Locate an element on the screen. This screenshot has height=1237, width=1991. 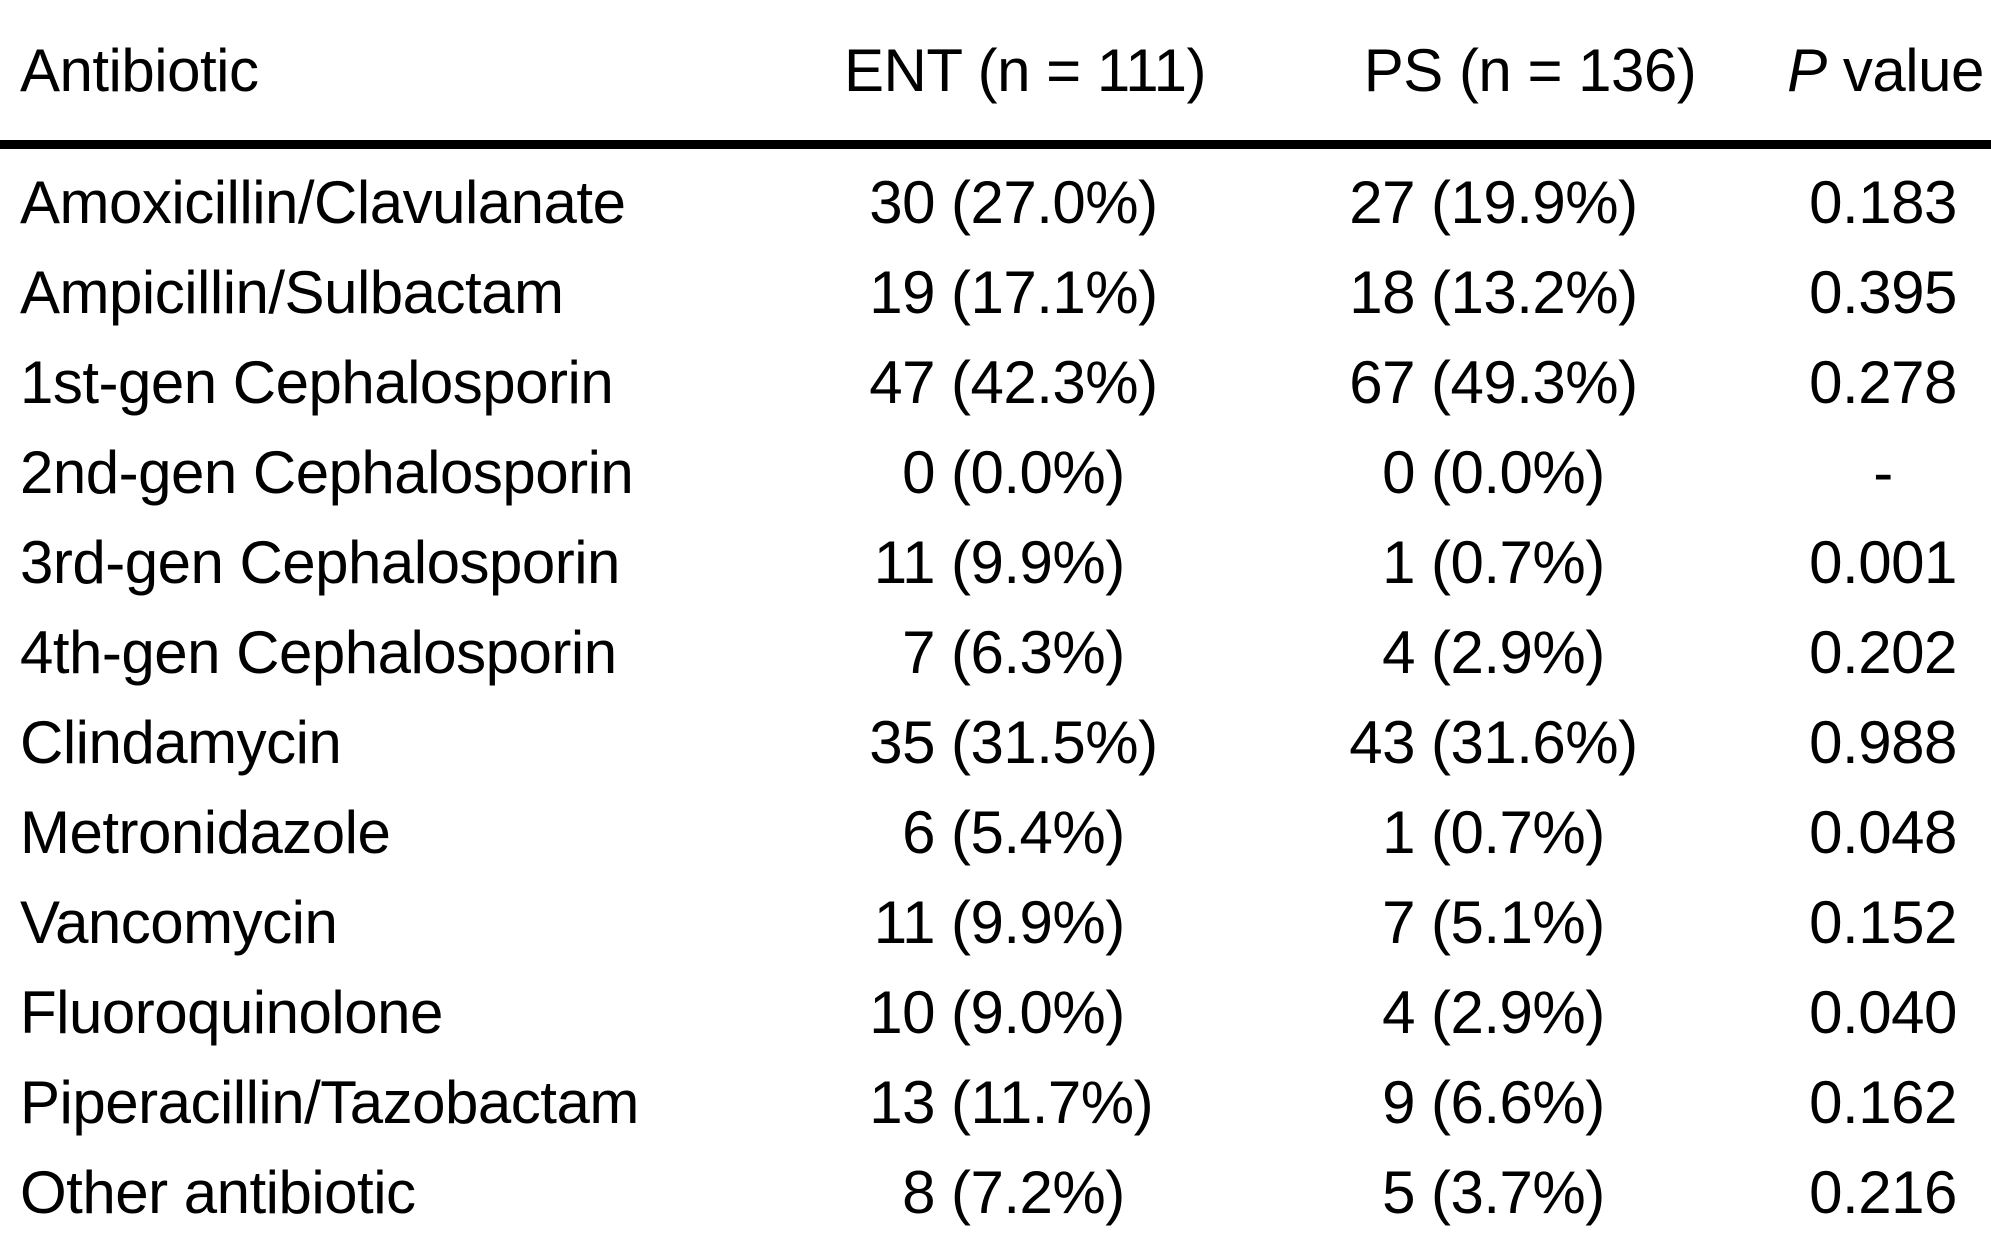
ent-percent: (11.7%) is located at coordinates (1052, 1102).